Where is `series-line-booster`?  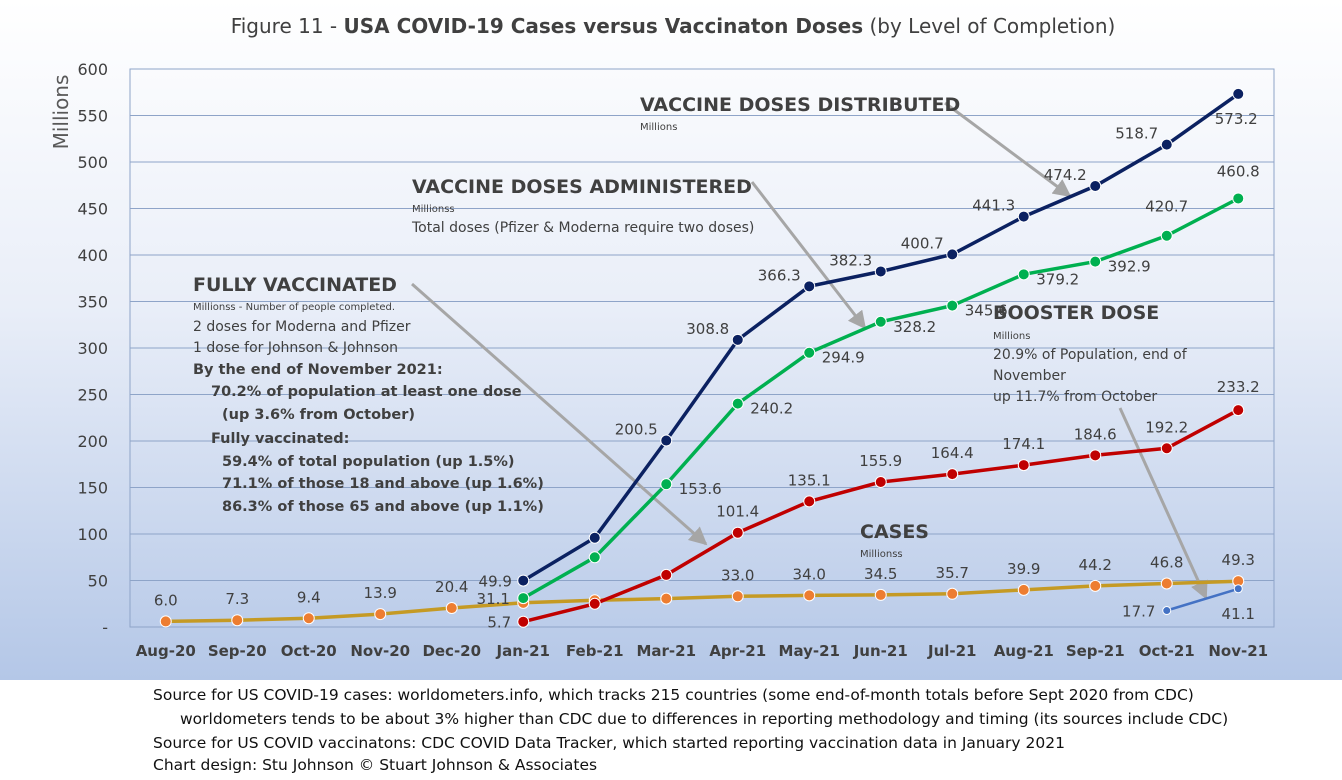 series-line-booster is located at coordinates (1202, 599).